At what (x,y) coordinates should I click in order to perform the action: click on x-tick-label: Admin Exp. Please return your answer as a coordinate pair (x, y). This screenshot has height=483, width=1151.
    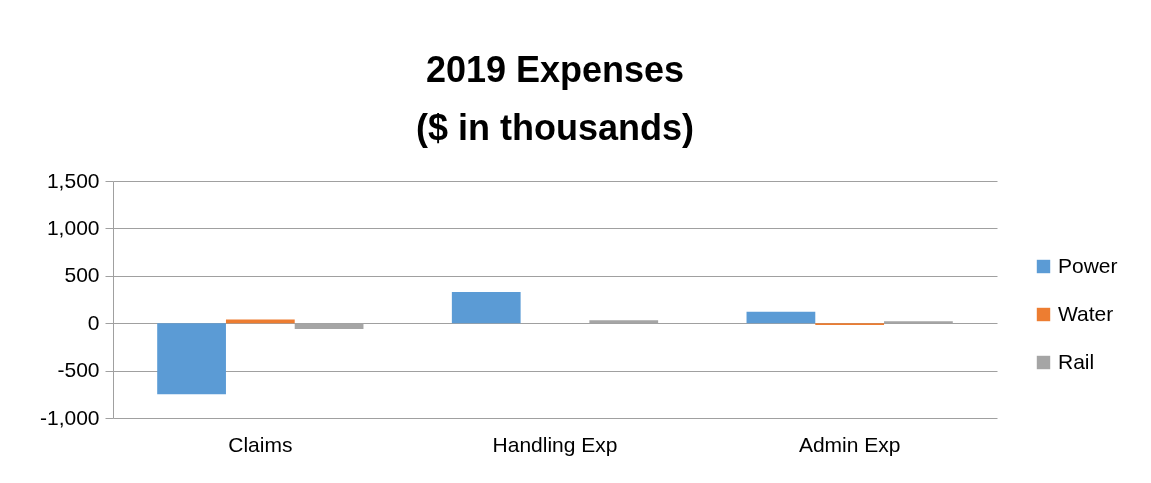
    Looking at the image, I should click on (849, 444).